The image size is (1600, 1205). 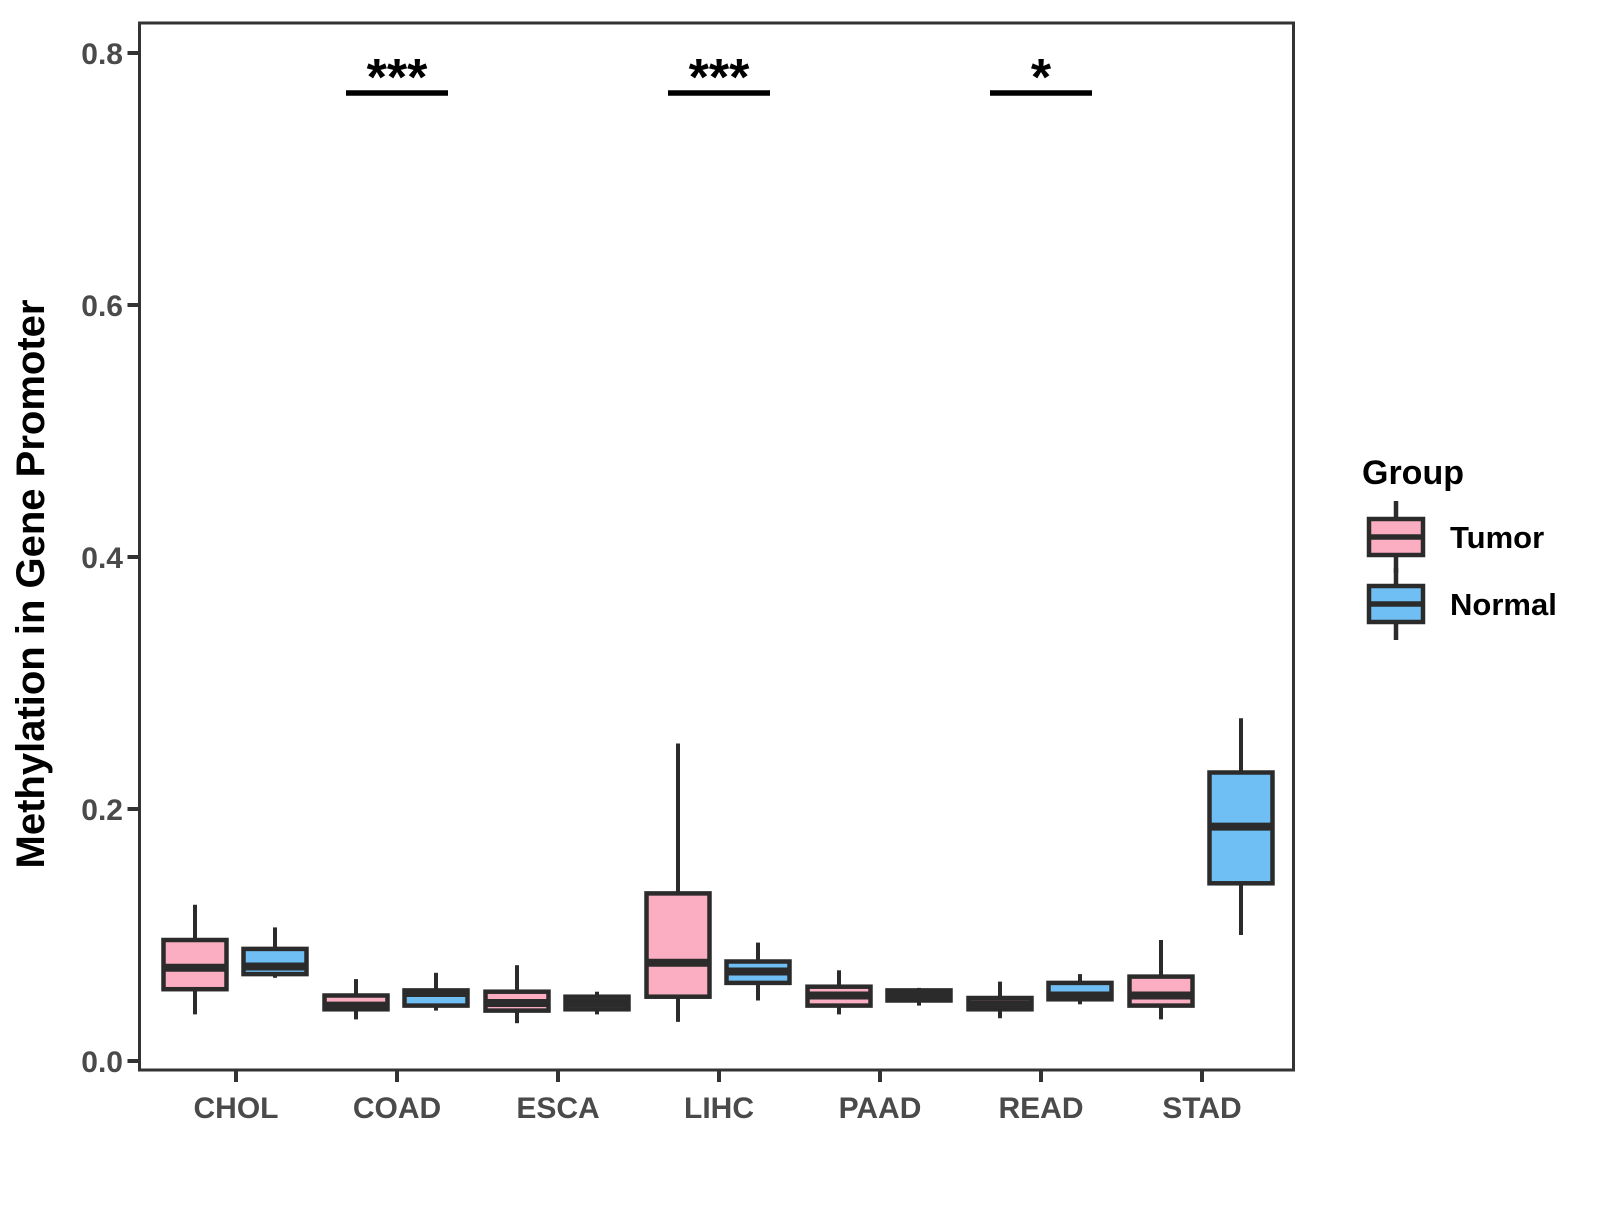 I want to click on legend-items: Tumor Normal, so click(x=1461, y=570).